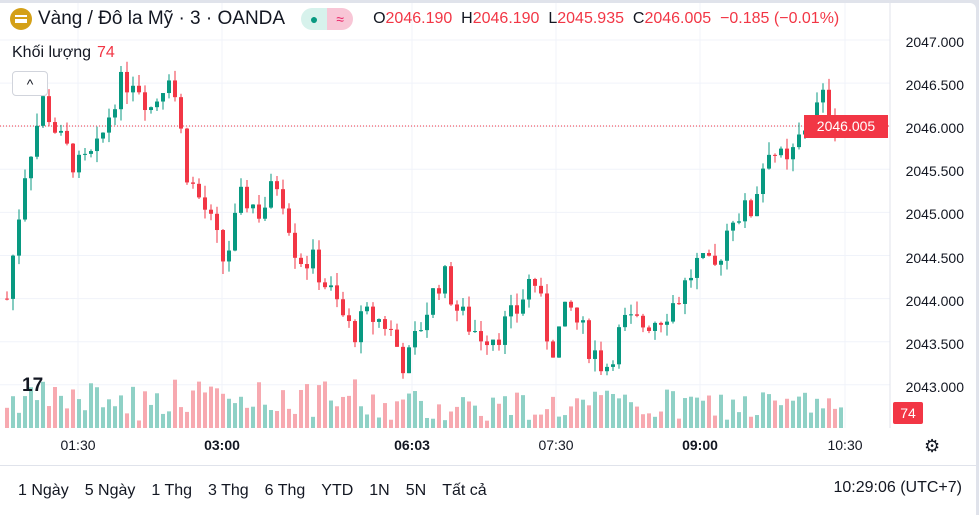 Image resolution: width=979 pixels, height=515 pixels. I want to click on price-tick: 2046.000, so click(934, 128).